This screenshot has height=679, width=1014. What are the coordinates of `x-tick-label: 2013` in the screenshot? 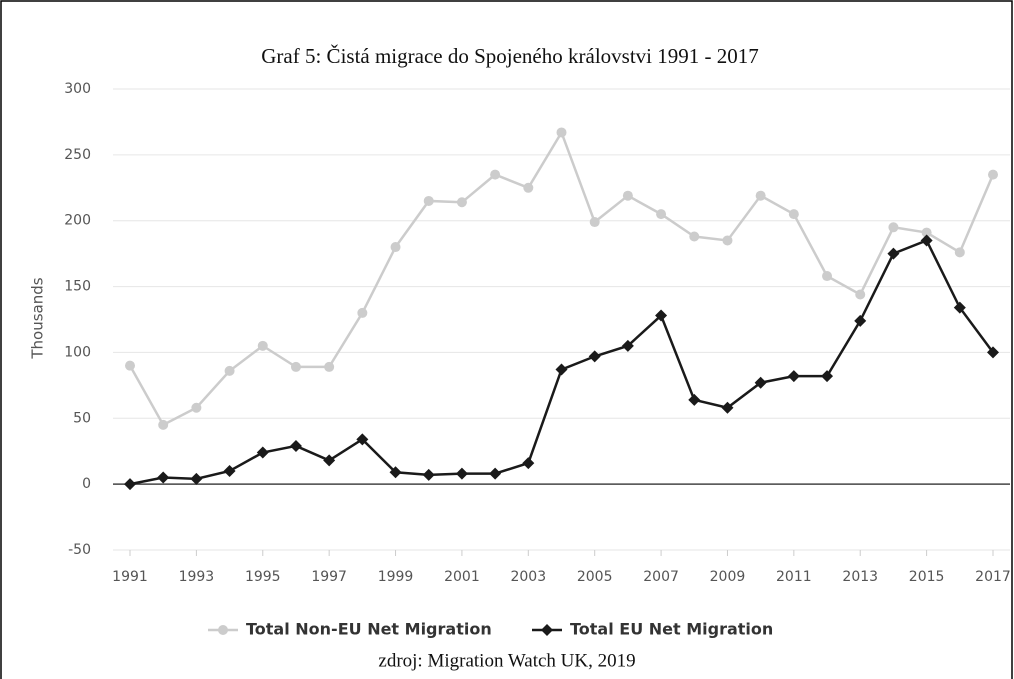 It's located at (860, 577).